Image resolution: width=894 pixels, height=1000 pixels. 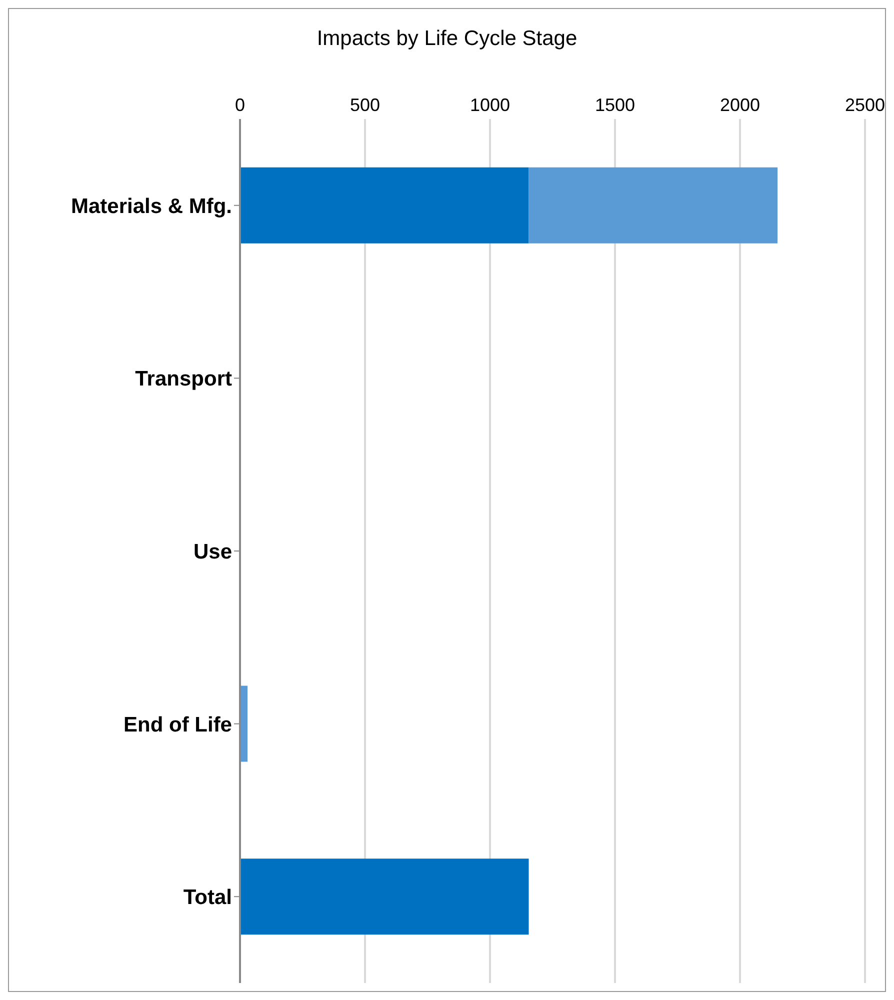 I want to click on y-tick-label: Use, so click(x=212, y=552).